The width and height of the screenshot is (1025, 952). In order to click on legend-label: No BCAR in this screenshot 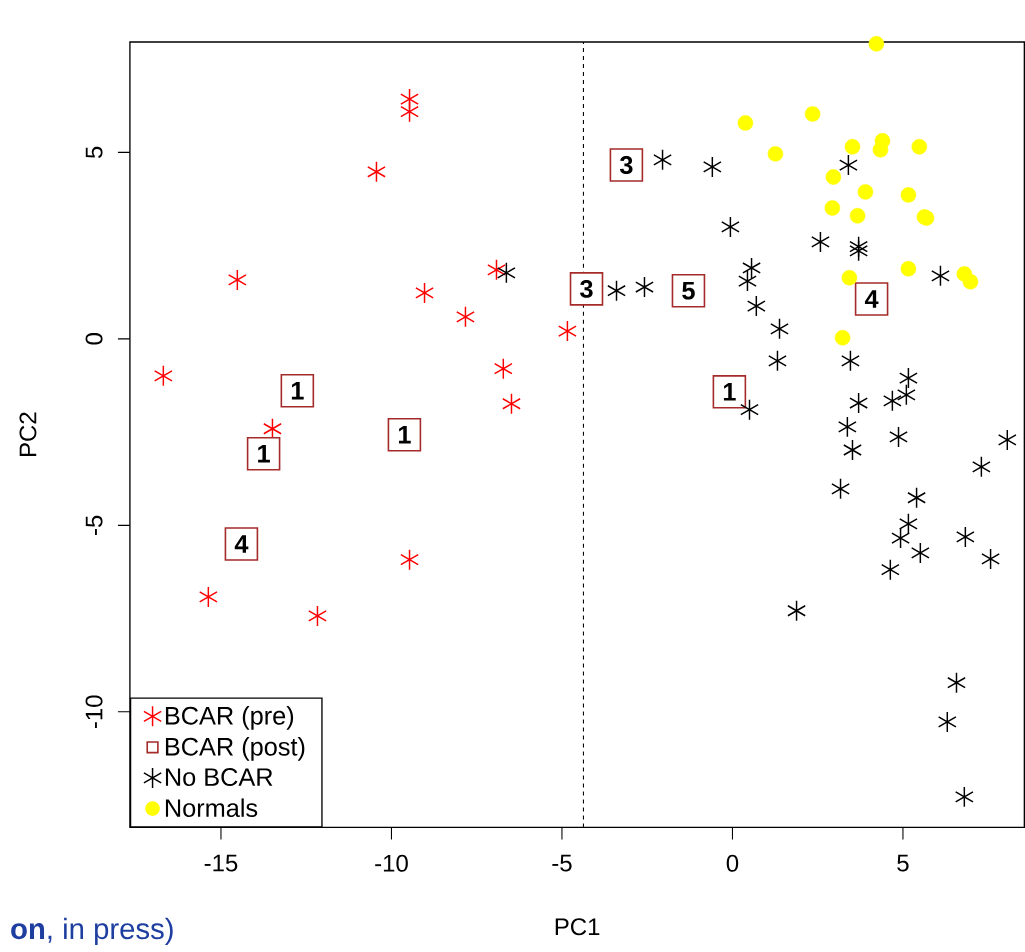, I will do `click(219, 776)`.